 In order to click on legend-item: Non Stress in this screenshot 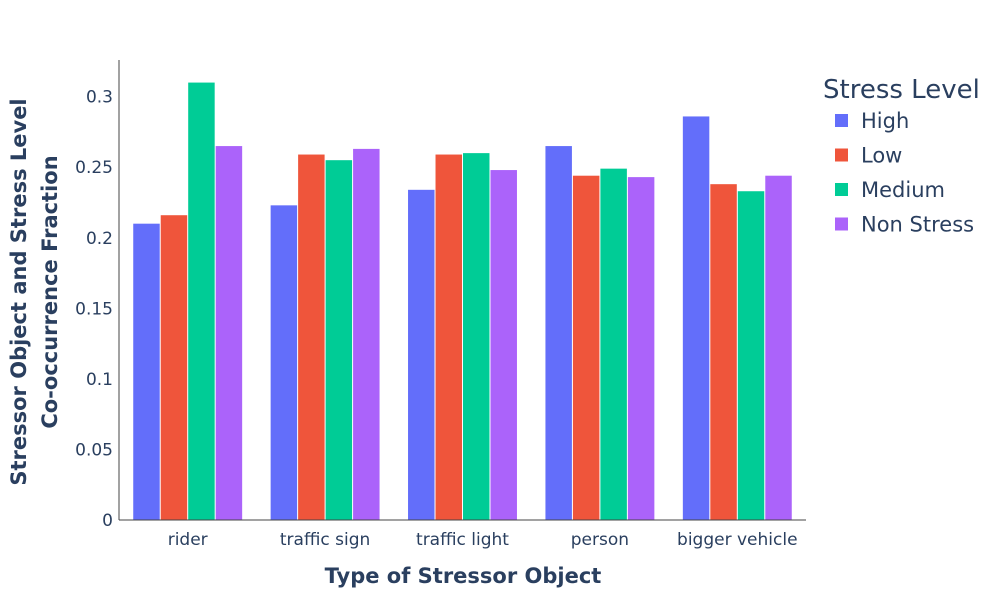, I will do `click(904, 225)`.